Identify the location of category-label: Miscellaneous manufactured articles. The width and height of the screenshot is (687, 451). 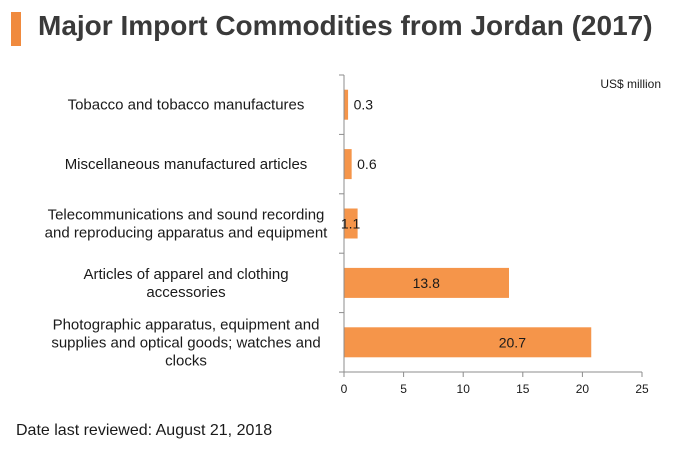
(186, 164).